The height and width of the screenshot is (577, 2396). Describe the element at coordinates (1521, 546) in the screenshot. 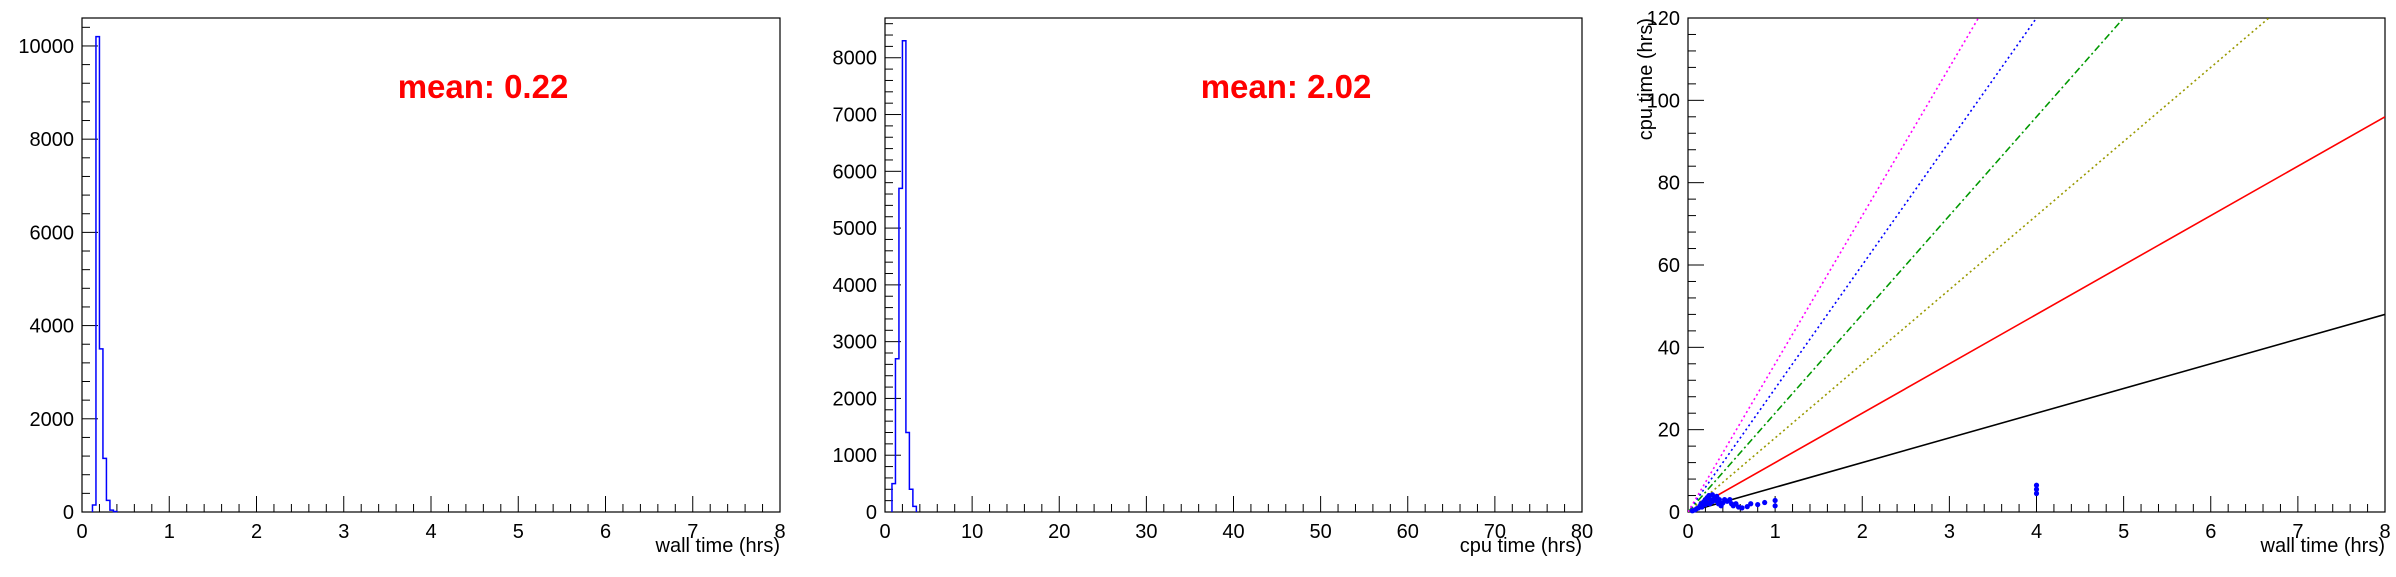

I see `x-axis-title: cpu time (hrs)` at that location.